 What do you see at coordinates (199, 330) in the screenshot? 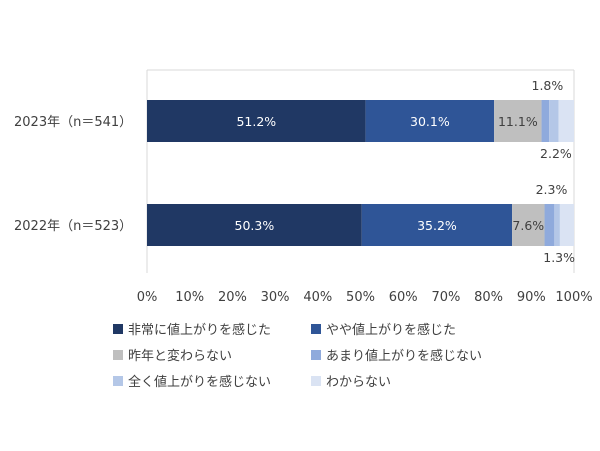
I see `legend-label: 非常に値上がりを感じた` at bounding box center [199, 330].